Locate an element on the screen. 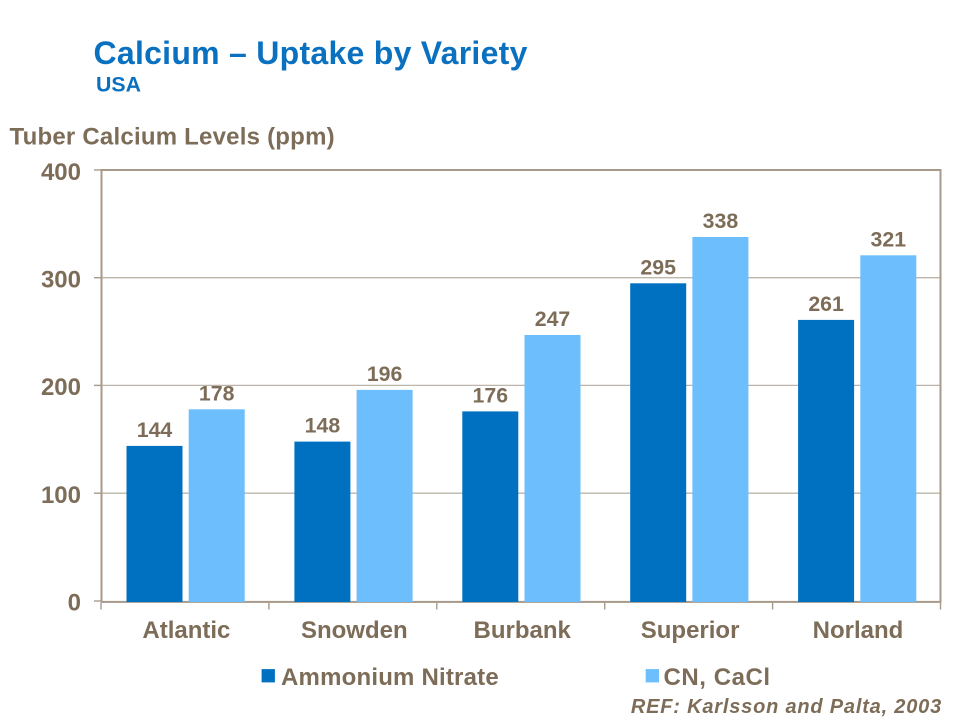  svg-text: 321 is located at coordinates (889, 239).